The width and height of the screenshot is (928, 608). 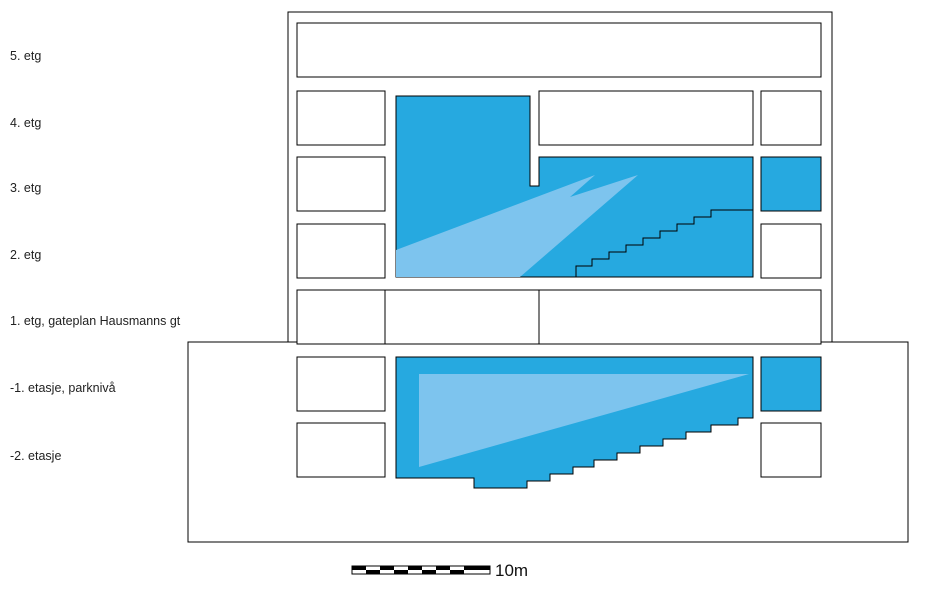 I want to click on room-1-etg-middle, so click(x=462, y=317).